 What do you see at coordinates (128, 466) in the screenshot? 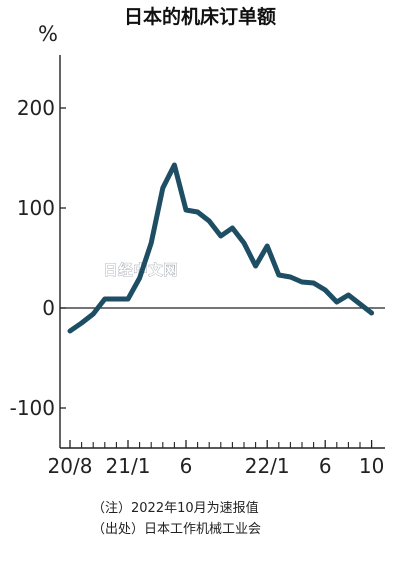
I see `x-tick-label: 21/1` at bounding box center [128, 466].